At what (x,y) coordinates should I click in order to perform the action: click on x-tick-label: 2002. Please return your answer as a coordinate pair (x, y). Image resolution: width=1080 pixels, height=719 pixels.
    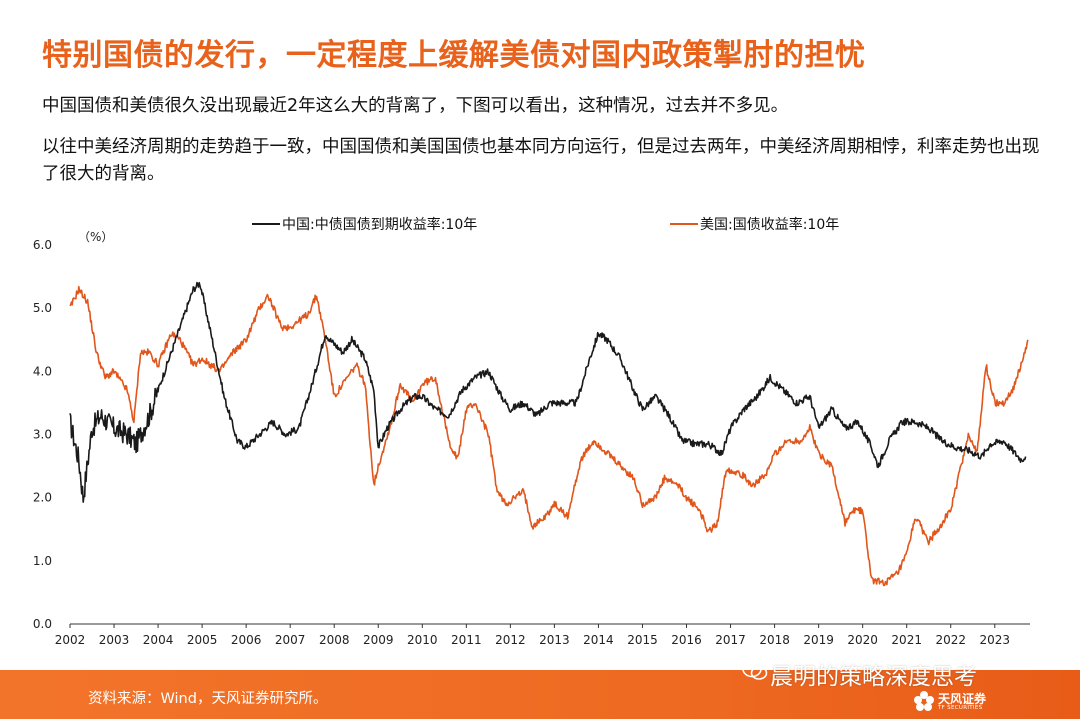
    Looking at the image, I should click on (70, 640).